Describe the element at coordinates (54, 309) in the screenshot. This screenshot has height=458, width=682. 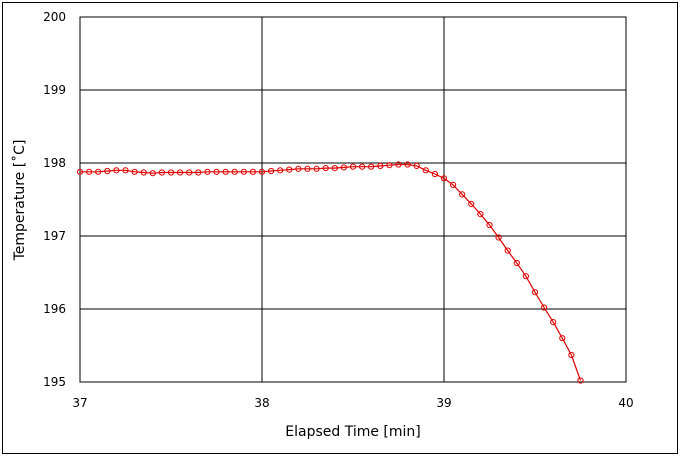
I see `y-tick-label: 196` at that location.